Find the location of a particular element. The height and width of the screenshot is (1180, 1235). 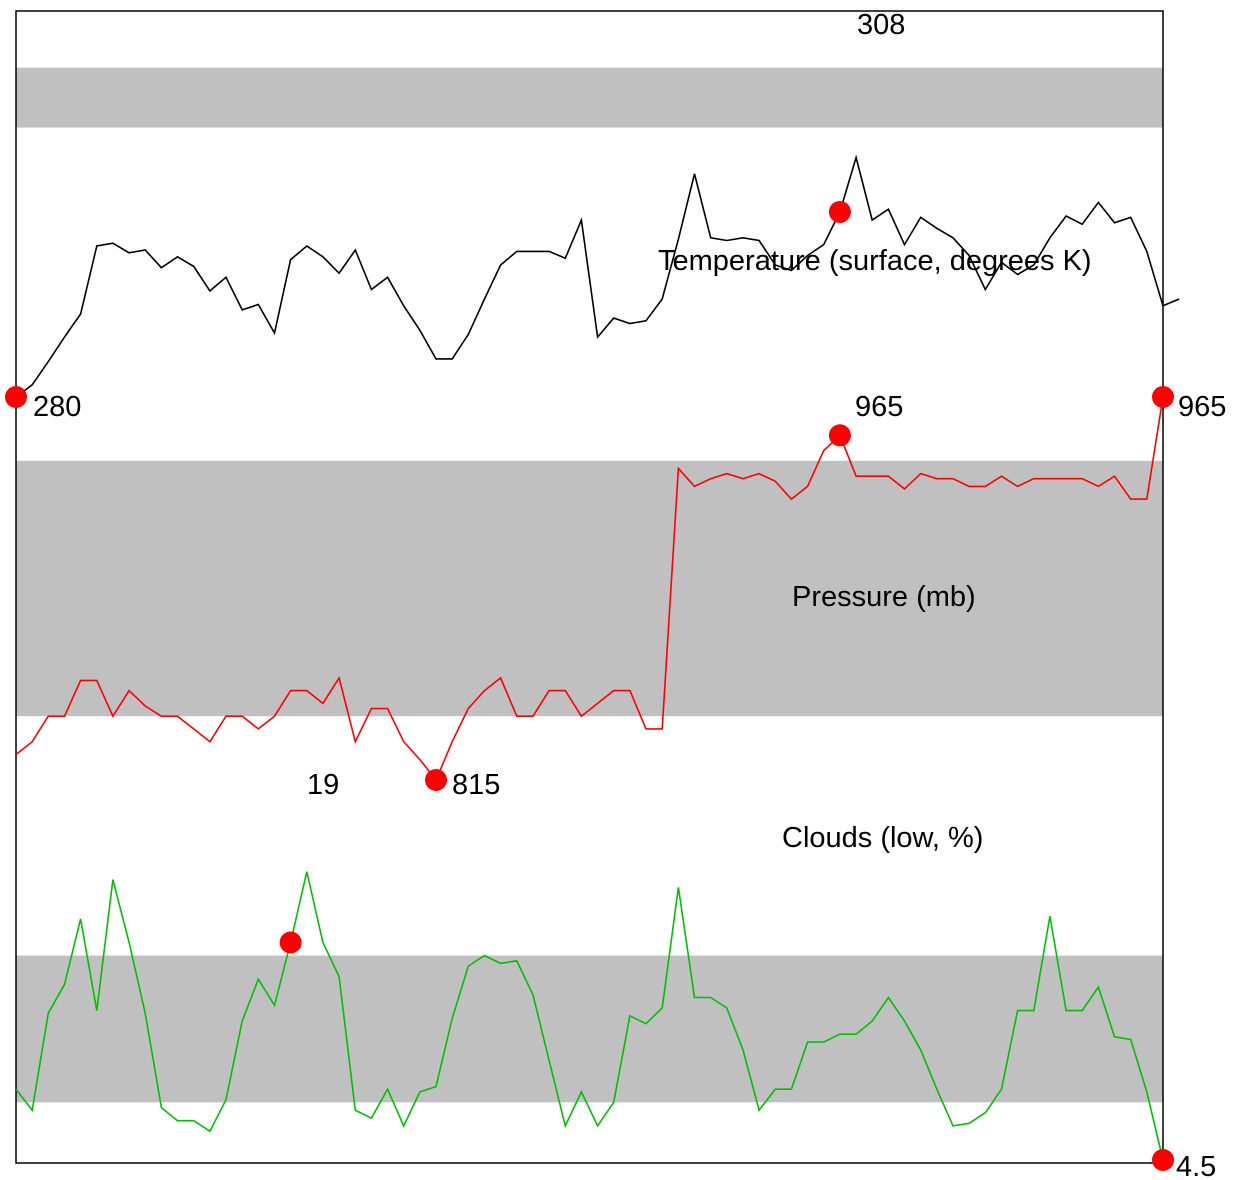

pressure-series-label: Pressure (mb) is located at coordinates (884, 597).